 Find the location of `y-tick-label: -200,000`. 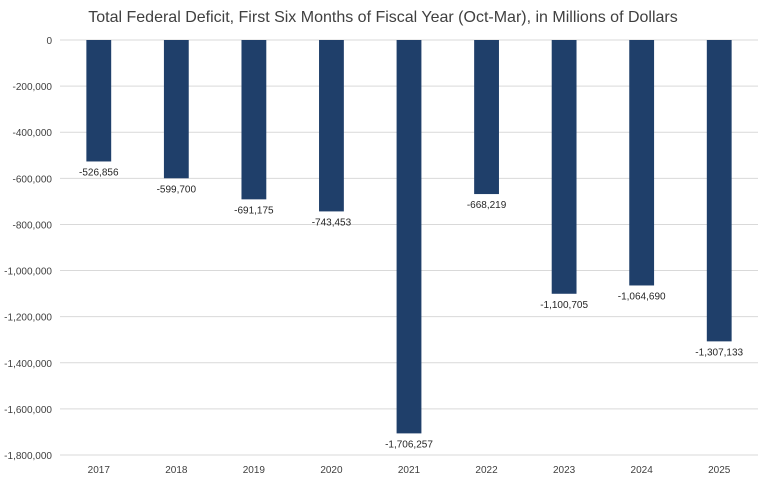

y-tick-label: -200,000 is located at coordinates (33, 87).